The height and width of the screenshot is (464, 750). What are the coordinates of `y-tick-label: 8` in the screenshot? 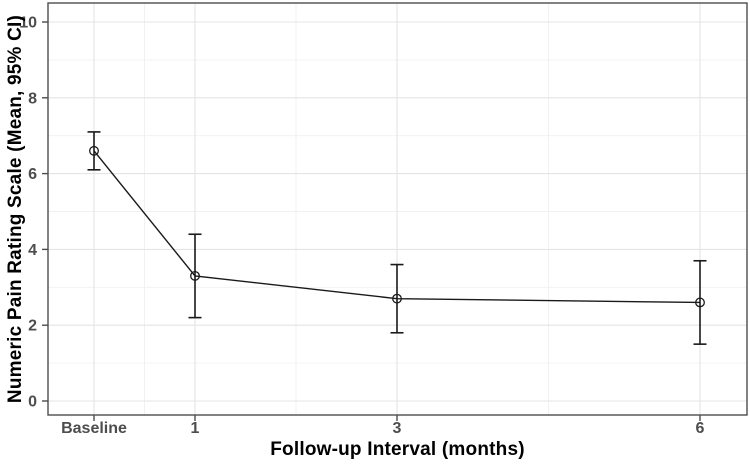 It's located at (32, 98).